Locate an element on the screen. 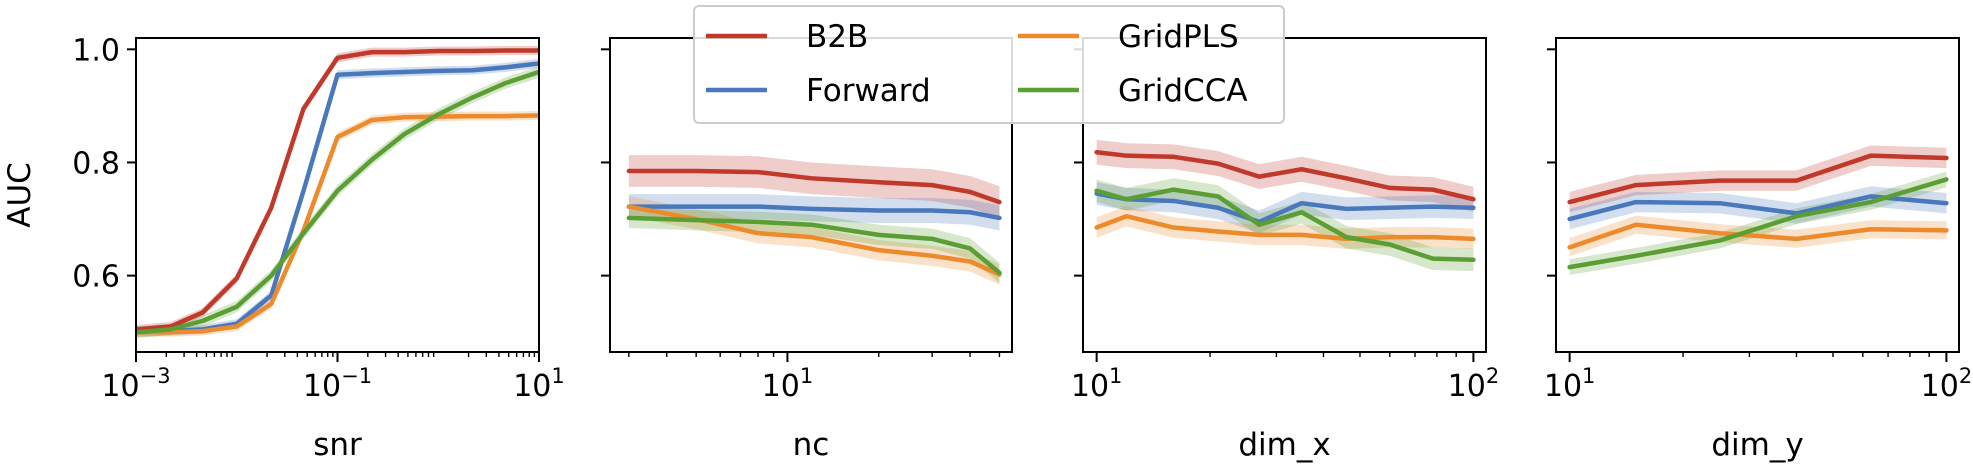  band-GridPLS is located at coordinates (337, 223).